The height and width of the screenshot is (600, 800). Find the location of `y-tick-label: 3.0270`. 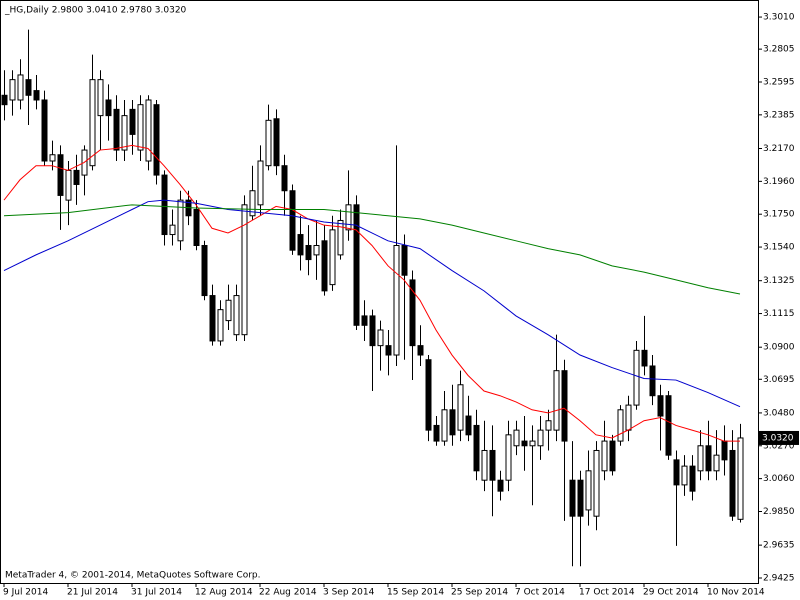

y-tick-label: 3.0270 is located at coordinates (779, 446).